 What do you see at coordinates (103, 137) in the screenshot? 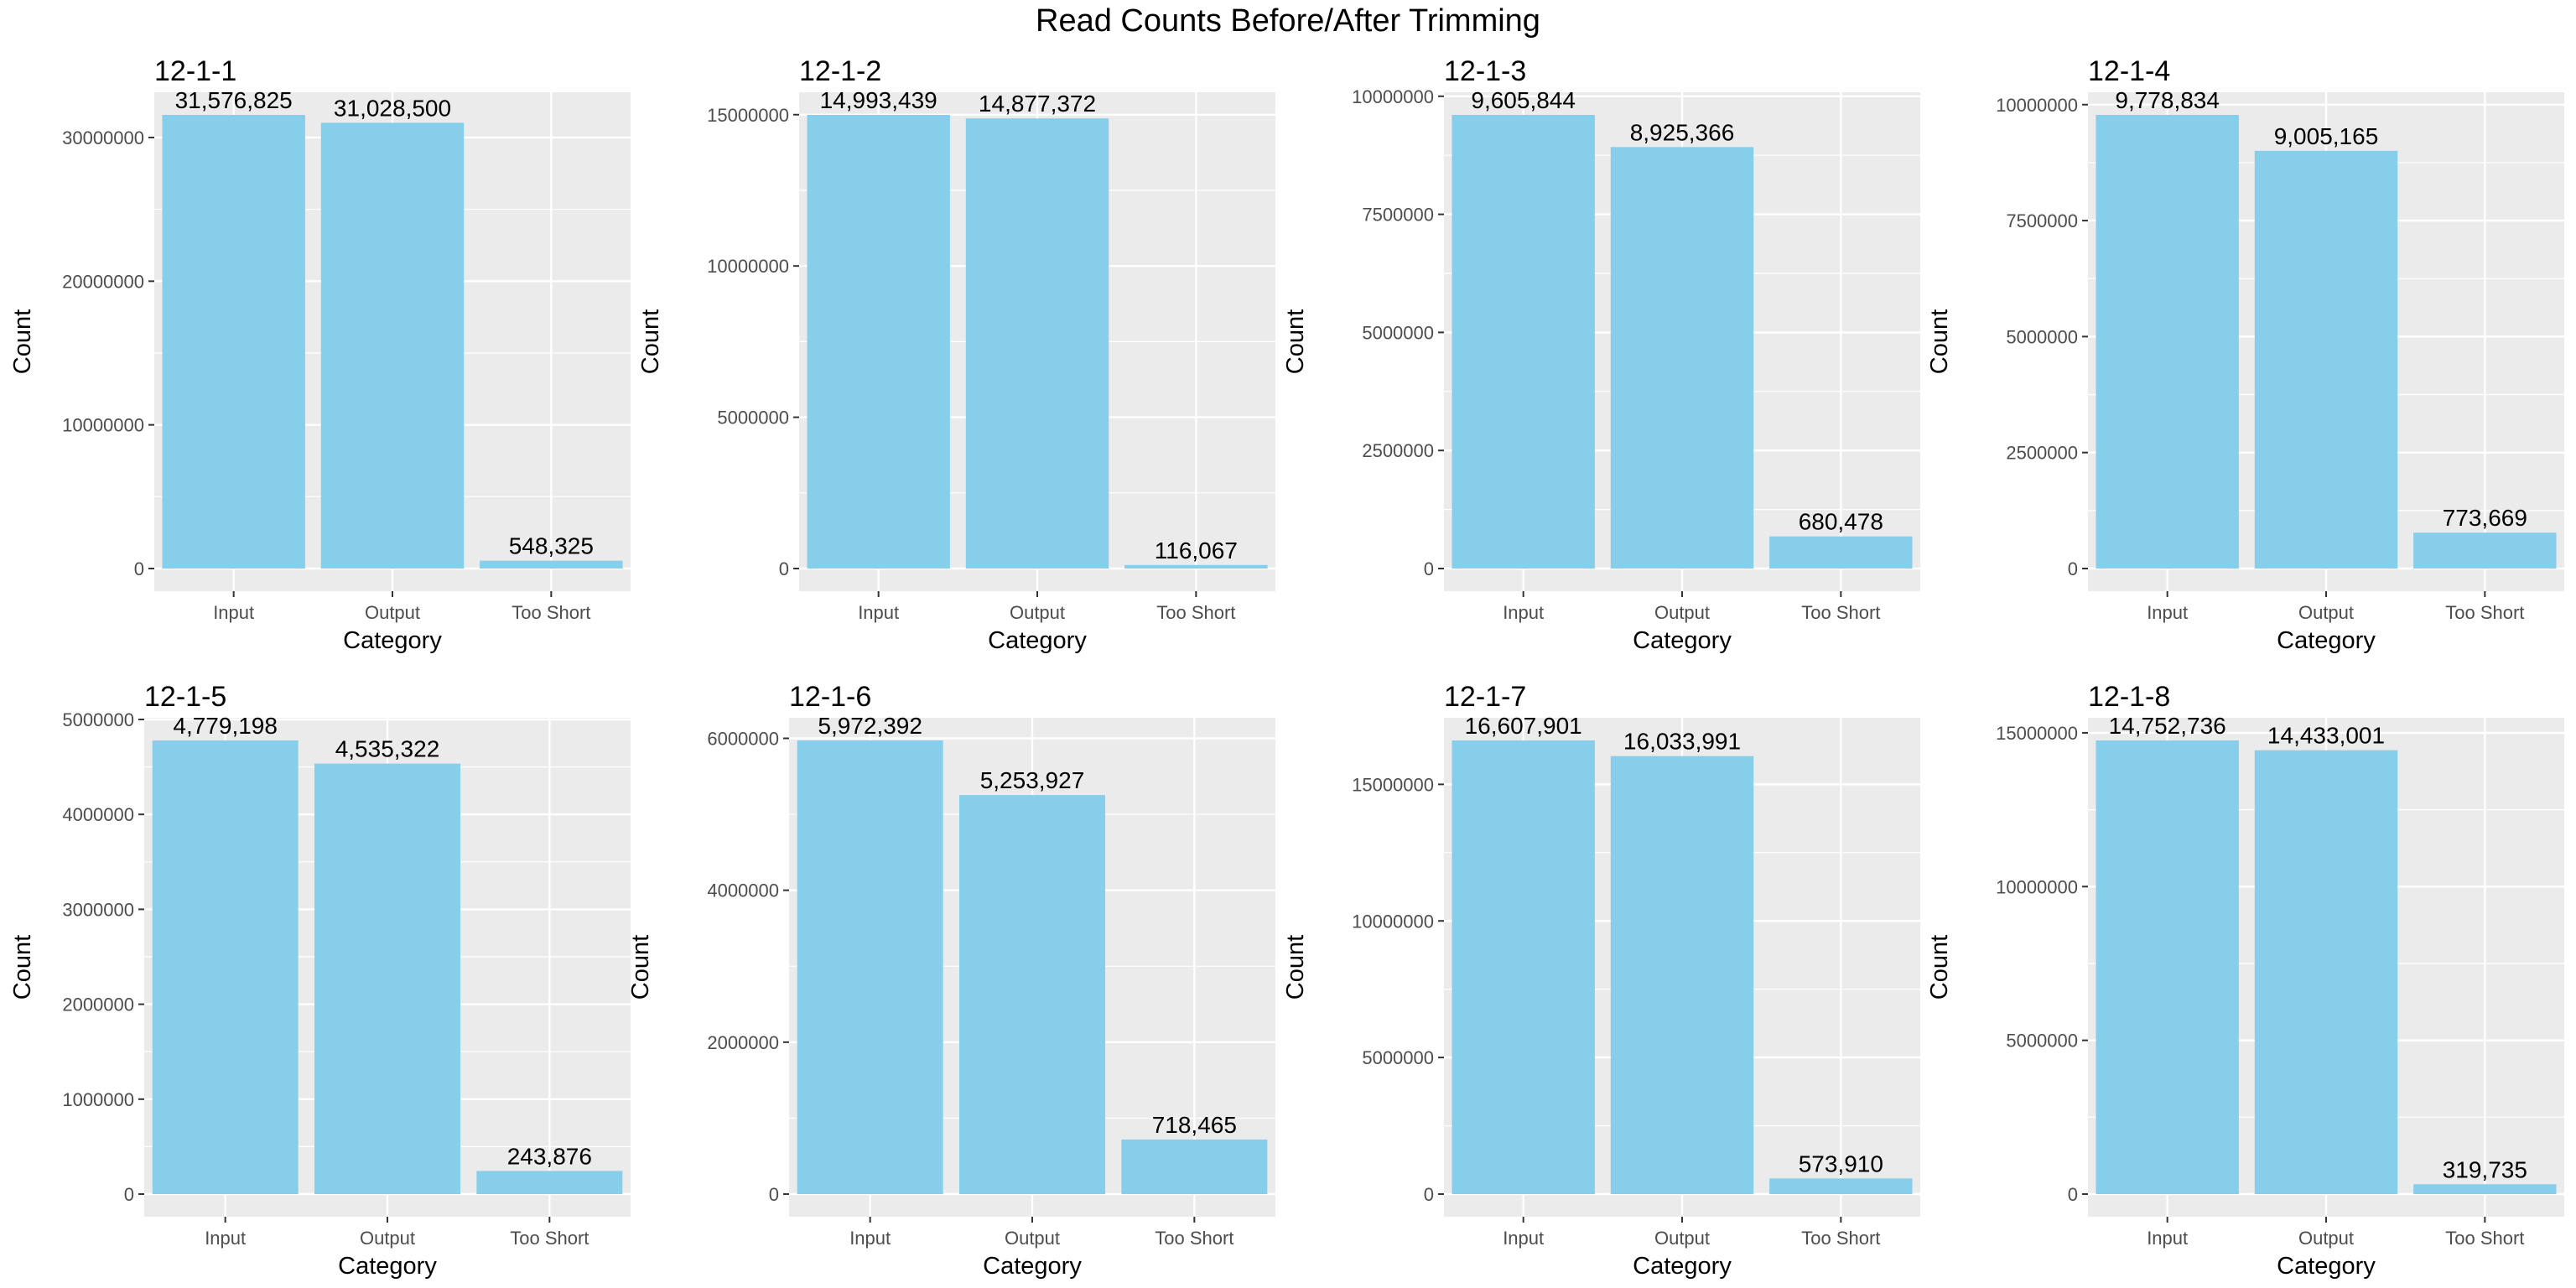
I see `y-tick-label: 30000000` at bounding box center [103, 137].